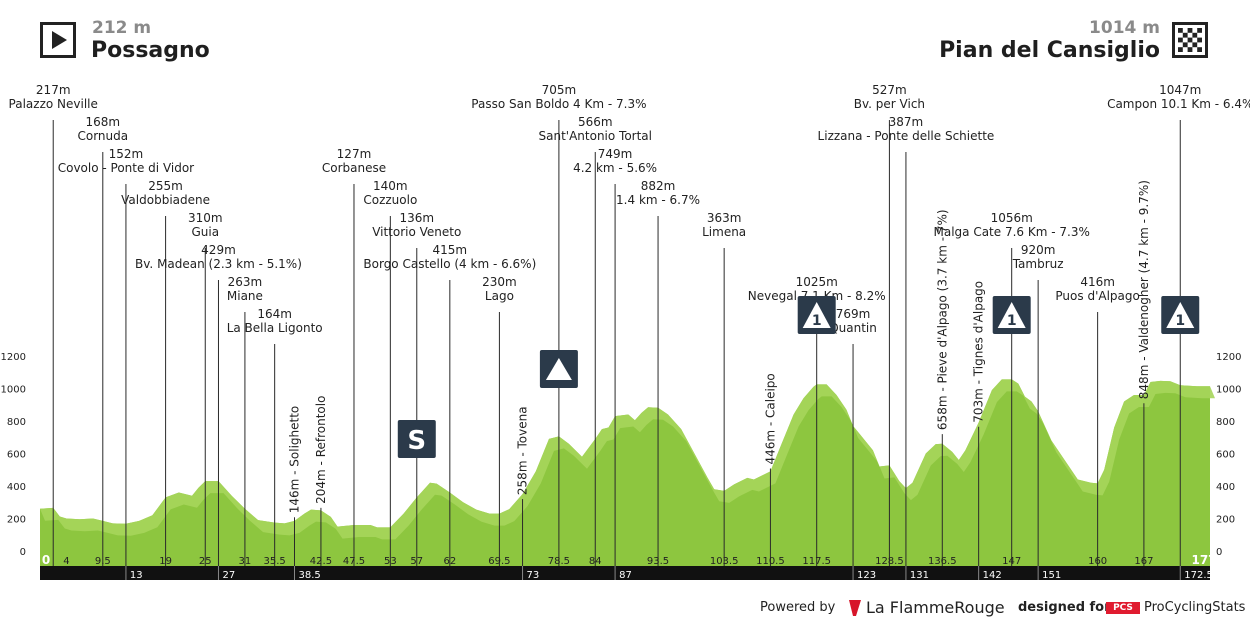 The height and width of the screenshot is (625, 1250). What do you see at coordinates (935, 607) in the screenshot?
I see `la-flamme-rouge-logo: La FlammeRouge` at bounding box center [935, 607].